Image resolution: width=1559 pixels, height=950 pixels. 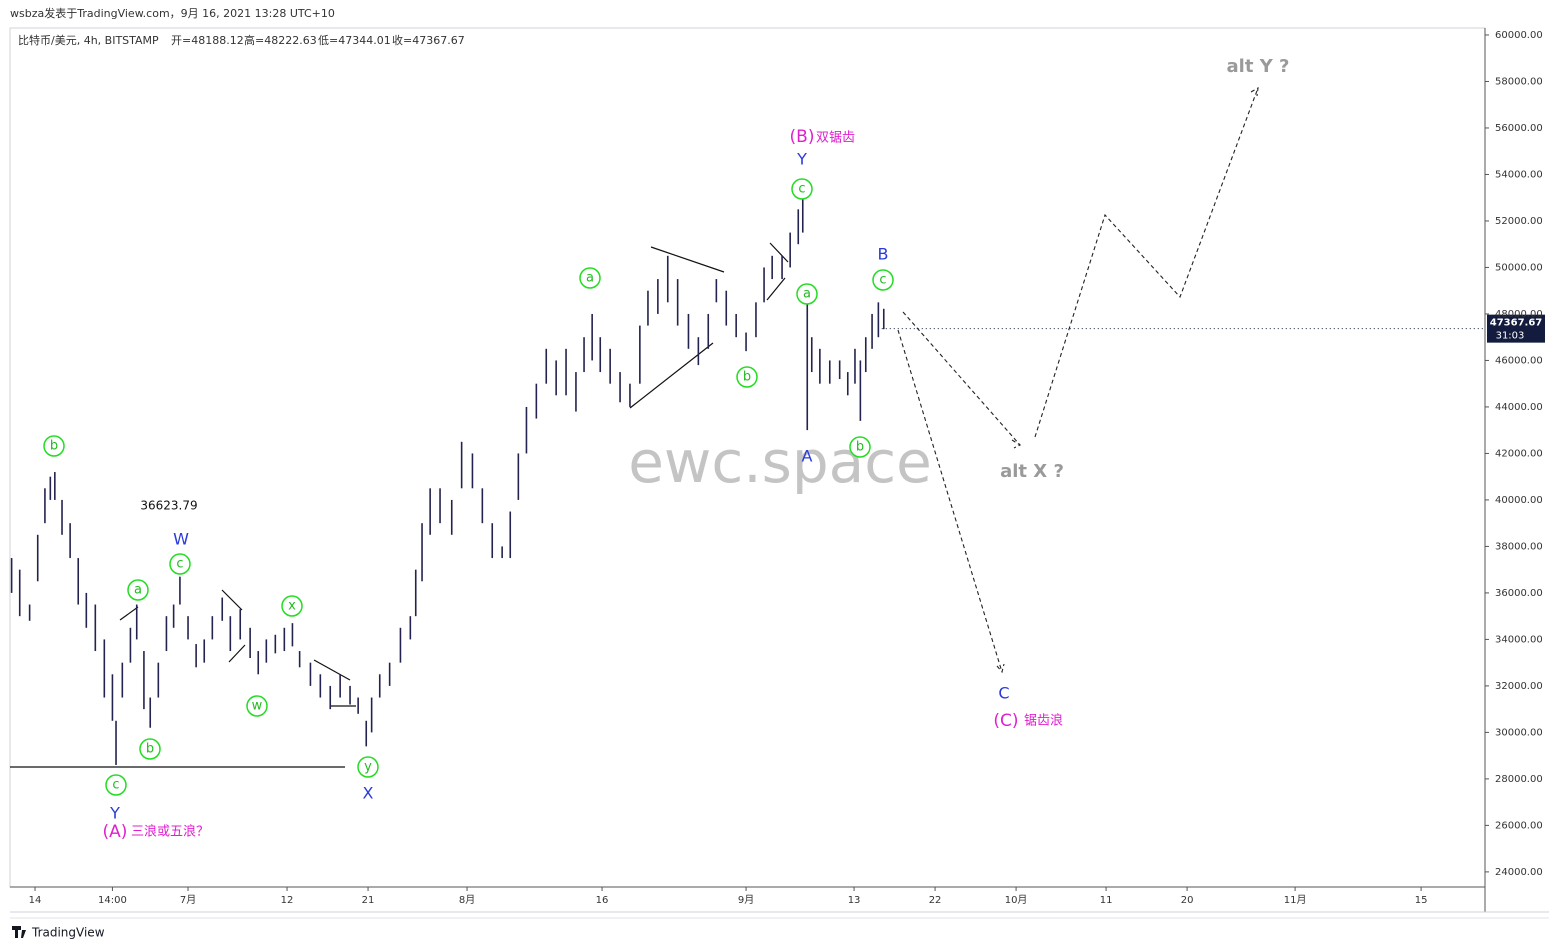 What do you see at coordinates (1519, 500) in the screenshot?
I see `y-tick-label: 40000.00` at bounding box center [1519, 500].